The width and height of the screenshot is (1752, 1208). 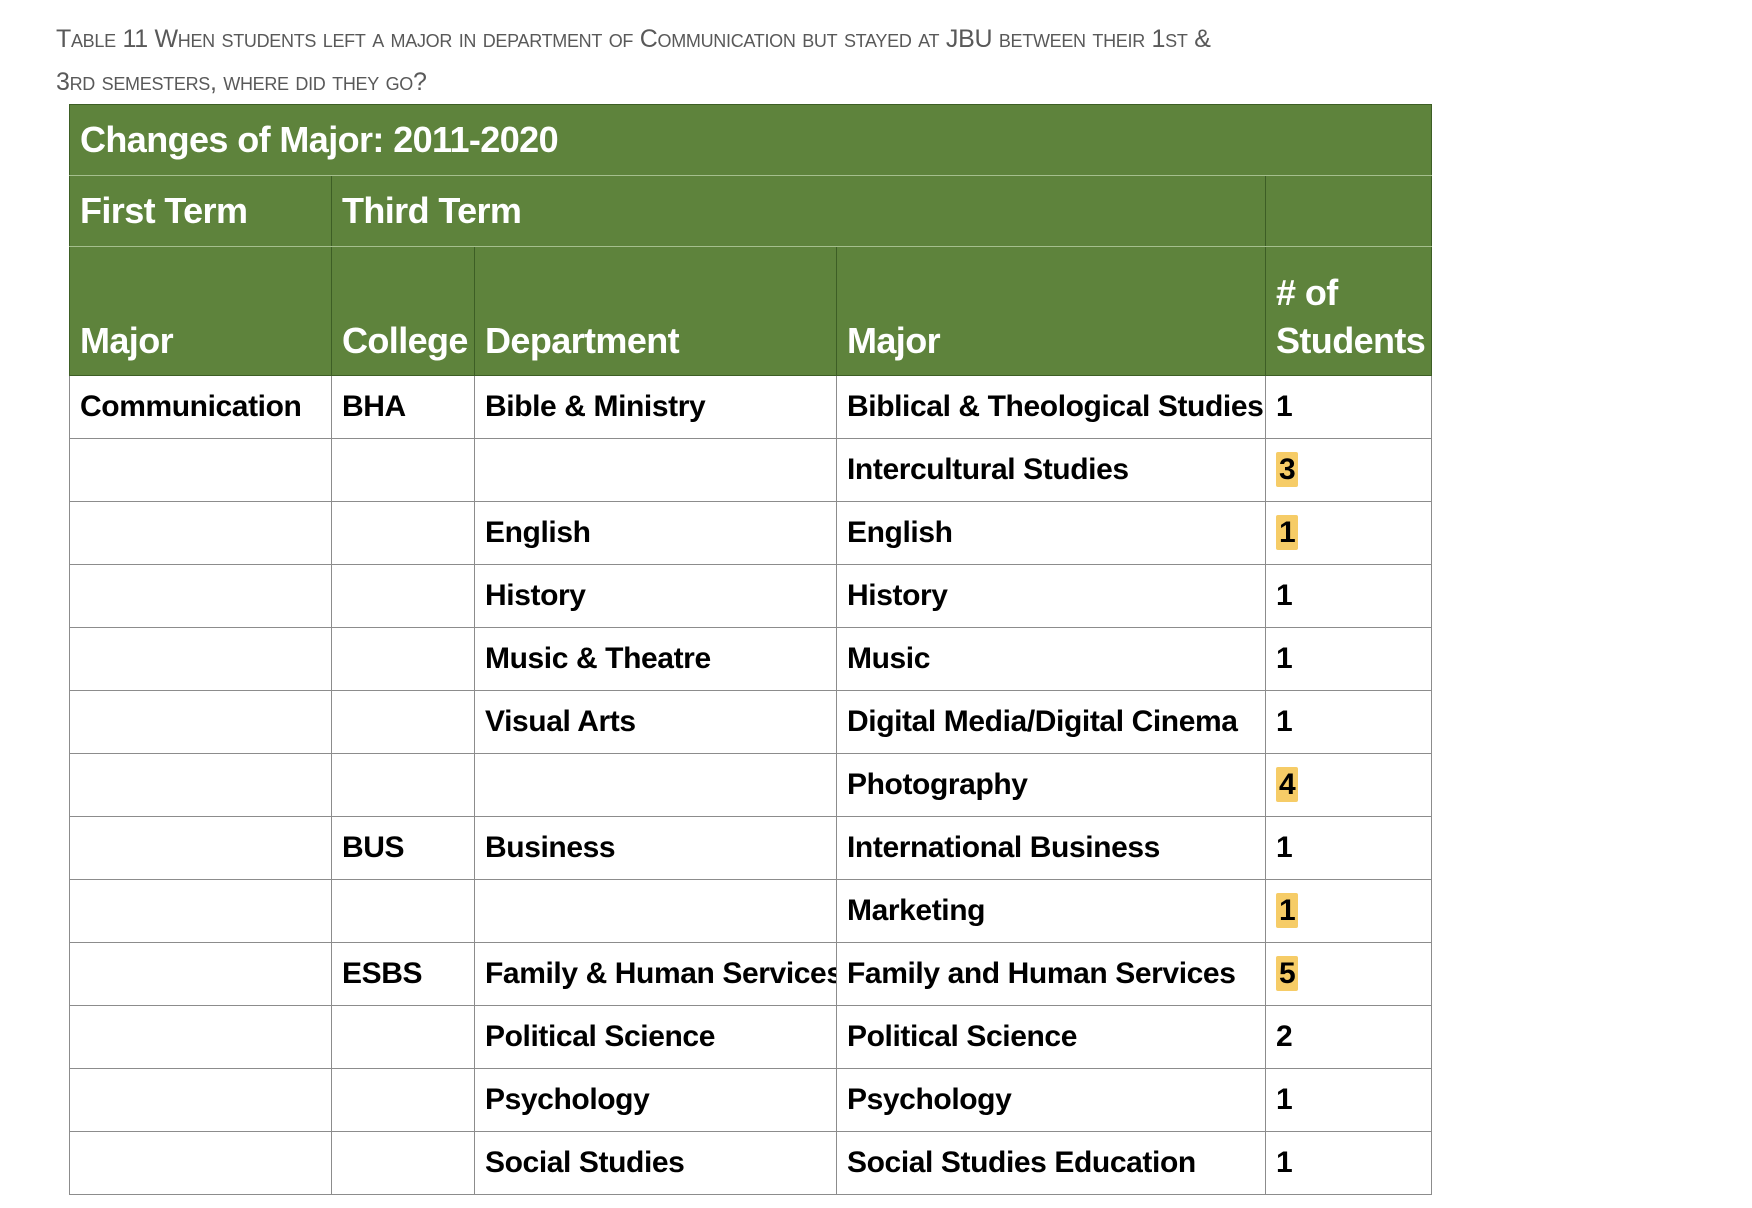 What do you see at coordinates (655, 659) in the screenshot?
I see `cell-department: Music & Theatre` at bounding box center [655, 659].